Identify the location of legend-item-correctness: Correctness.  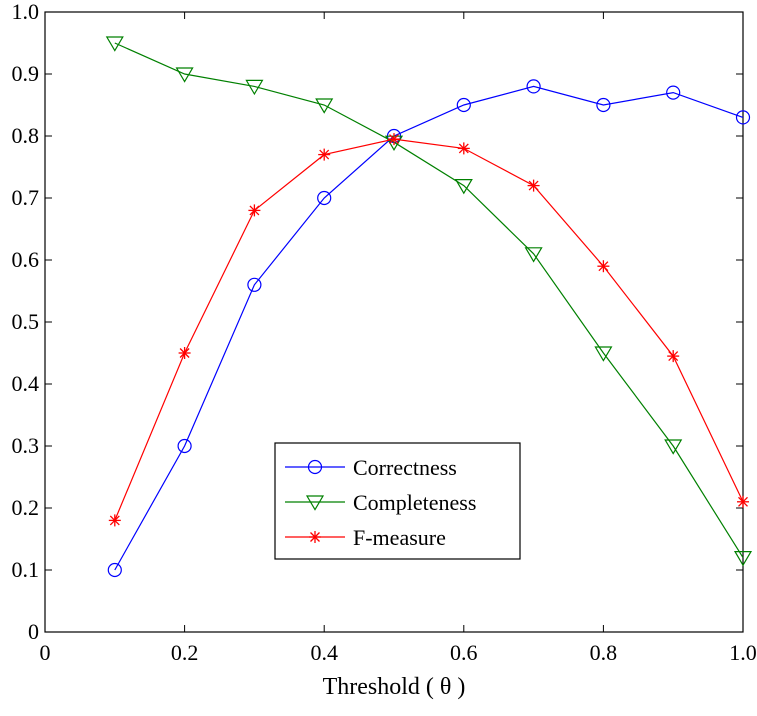
(371, 467).